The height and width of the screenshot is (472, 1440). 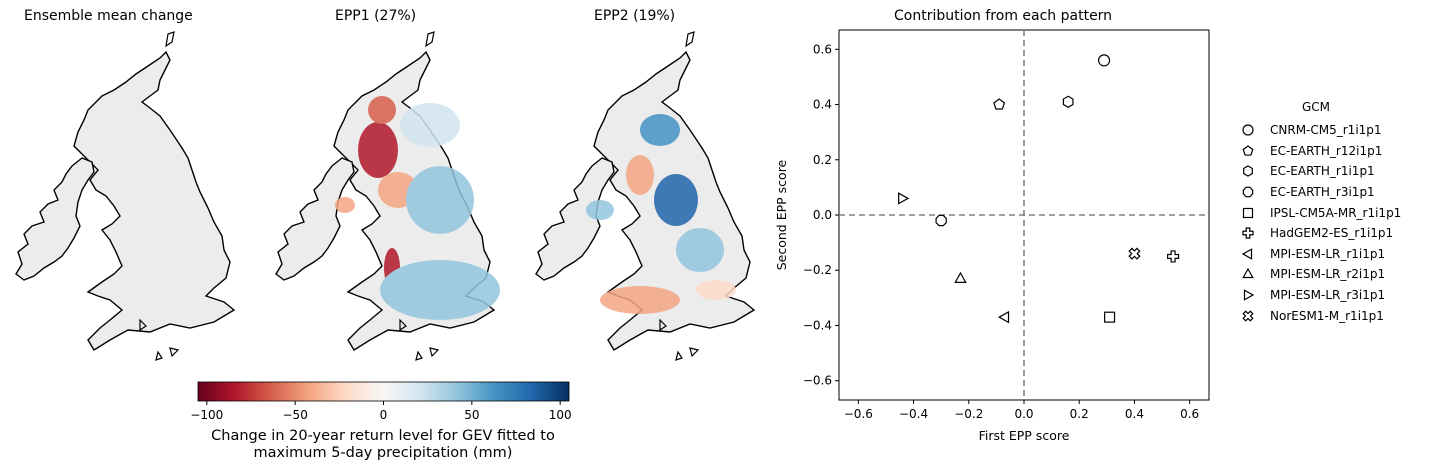 What do you see at coordinates (1003, 317) in the screenshot?
I see `data-point-MPI-ESM-LR_r1i1p1` at bounding box center [1003, 317].